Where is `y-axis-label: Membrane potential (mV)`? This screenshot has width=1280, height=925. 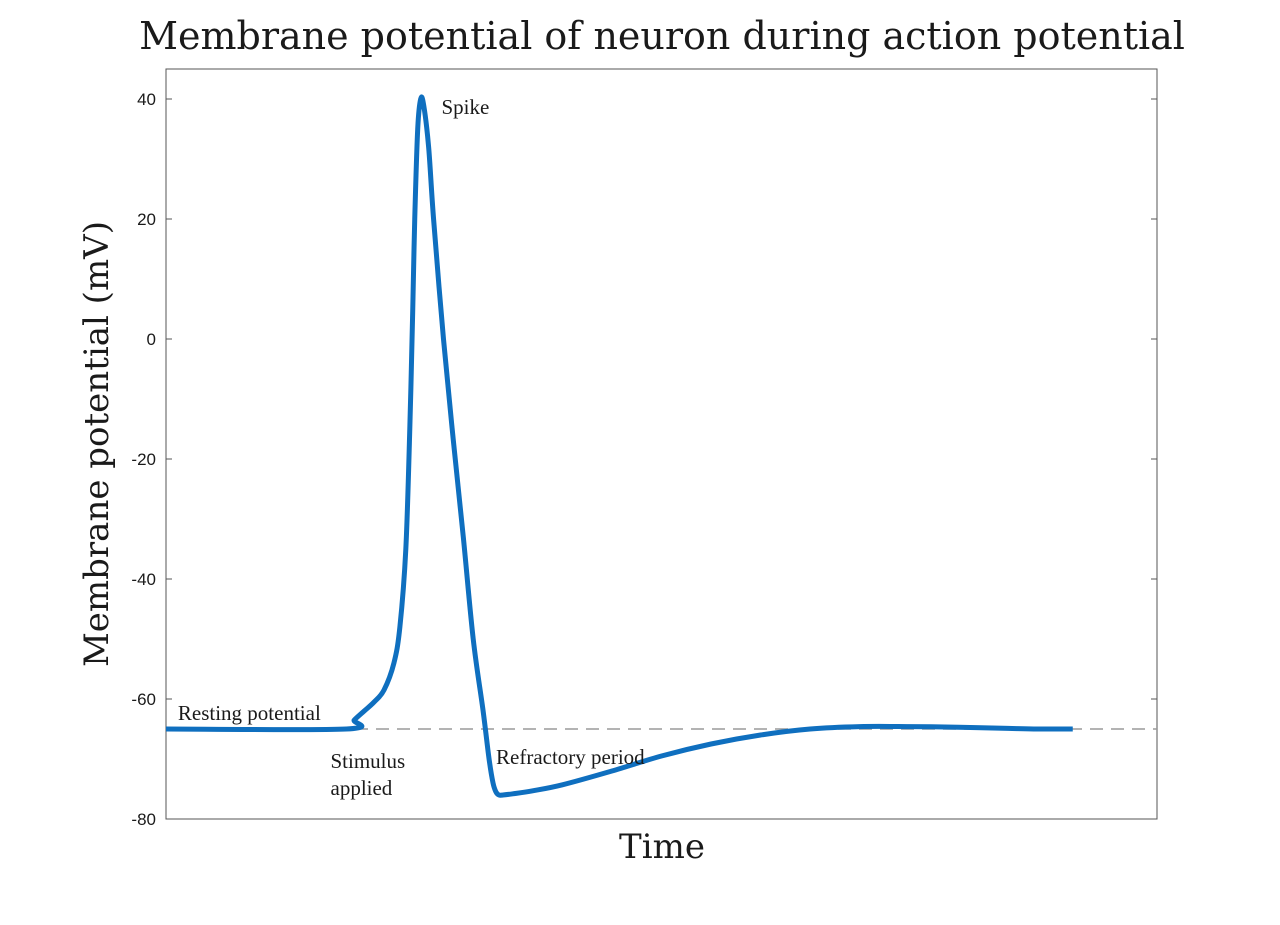
y-axis-label: Membrane potential (mV) is located at coordinates (97, 444).